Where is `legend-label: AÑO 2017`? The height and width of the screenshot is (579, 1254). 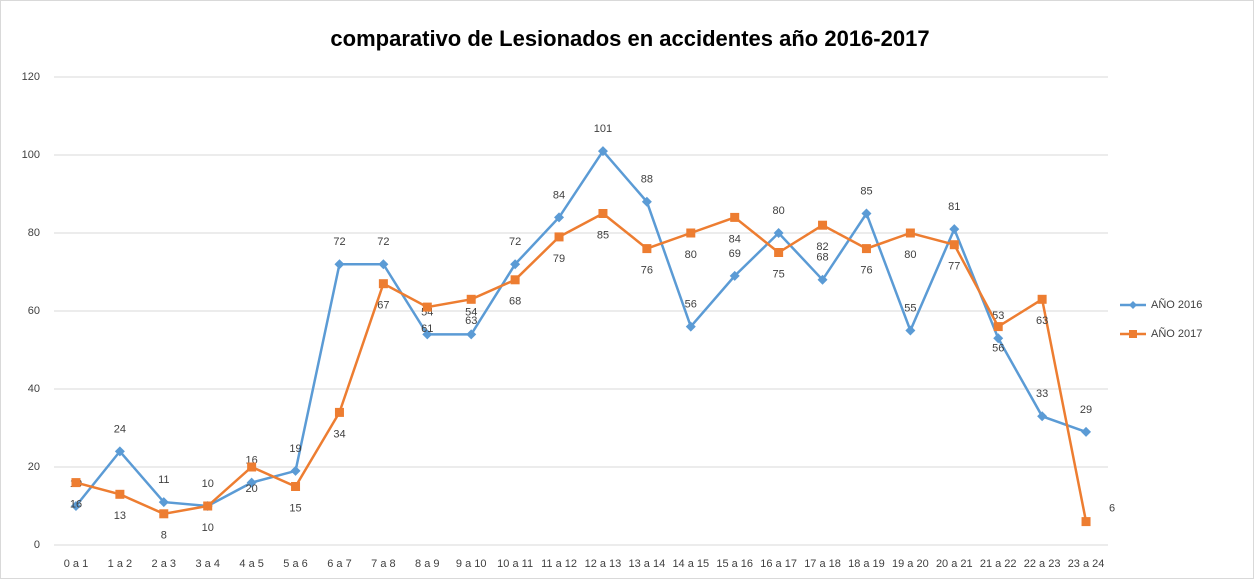
legend-label: AÑO 2017 is located at coordinates (1176, 333).